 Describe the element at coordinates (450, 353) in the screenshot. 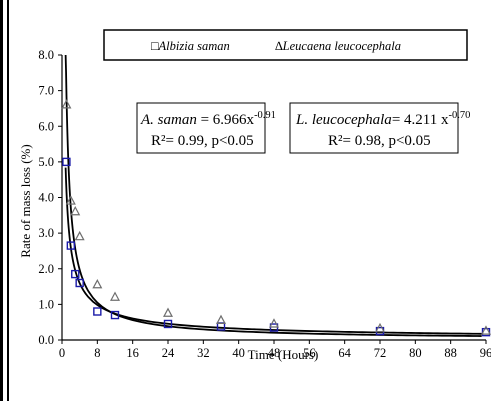

I see `x-tick-label: 88` at that location.